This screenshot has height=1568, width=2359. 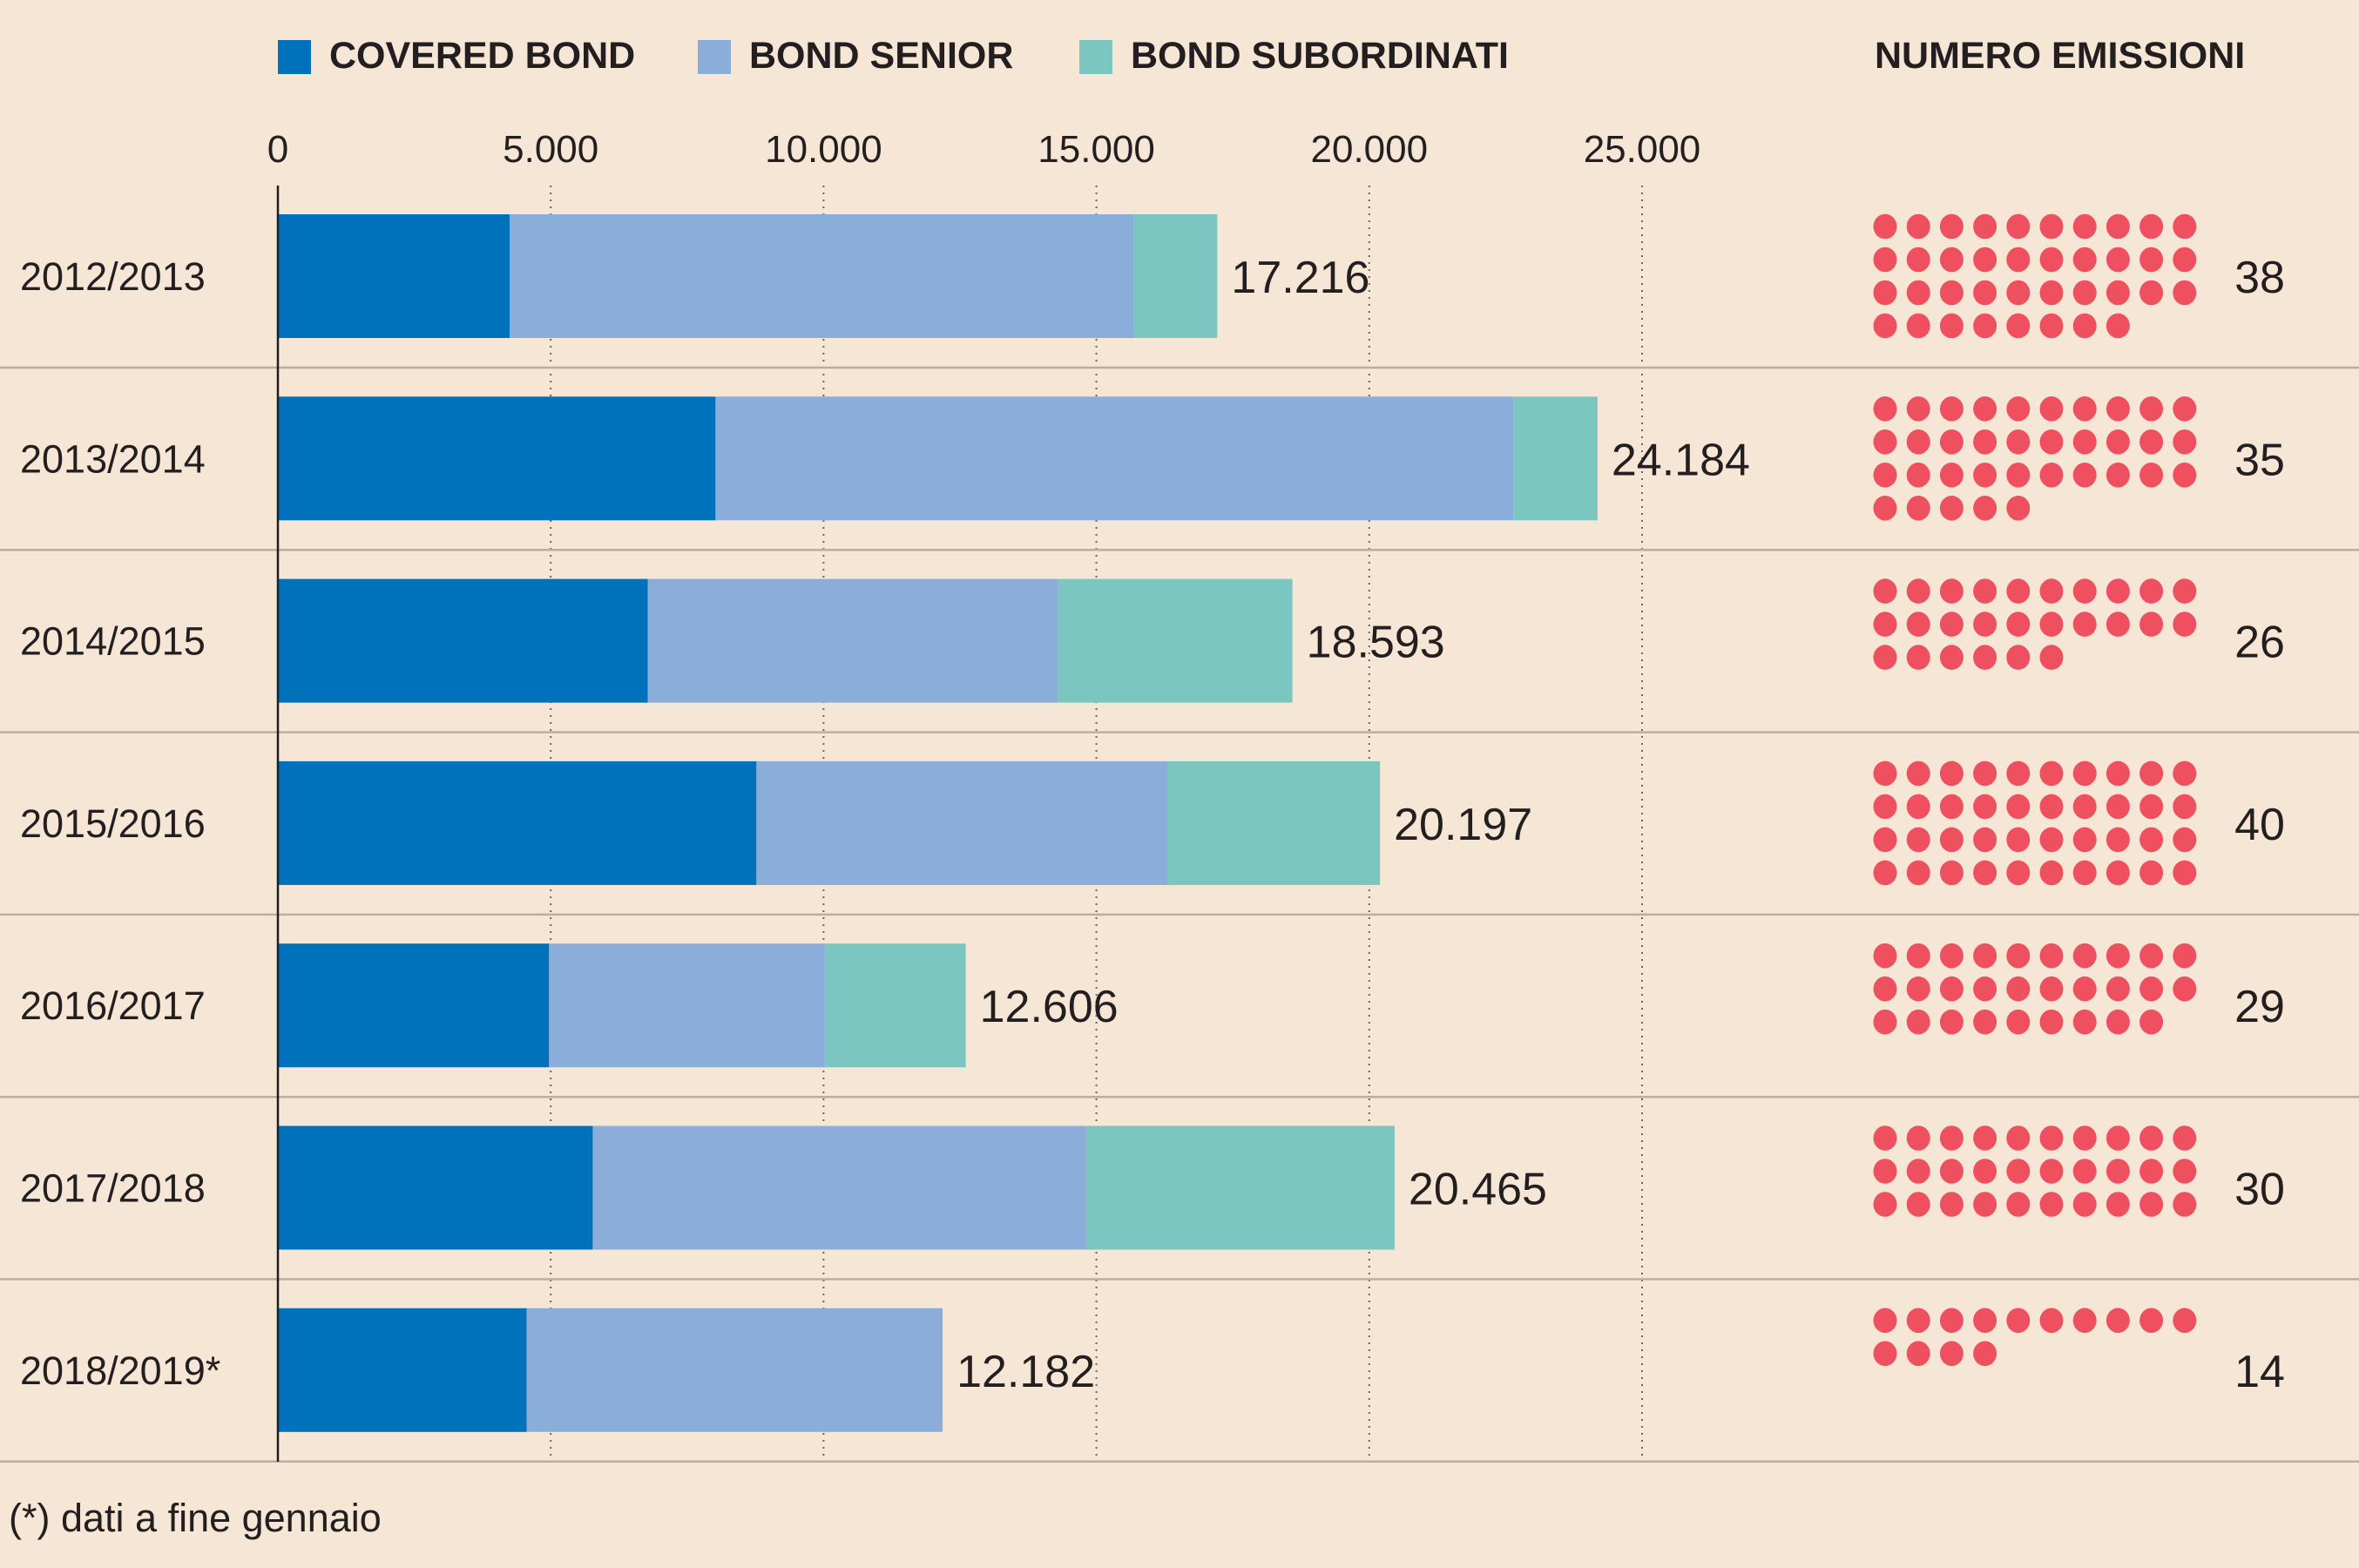 What do you see at coordinates (2259, 1190) in the screenshot?
I see `emission-count: 30` at bounding box center [2259, 1190].